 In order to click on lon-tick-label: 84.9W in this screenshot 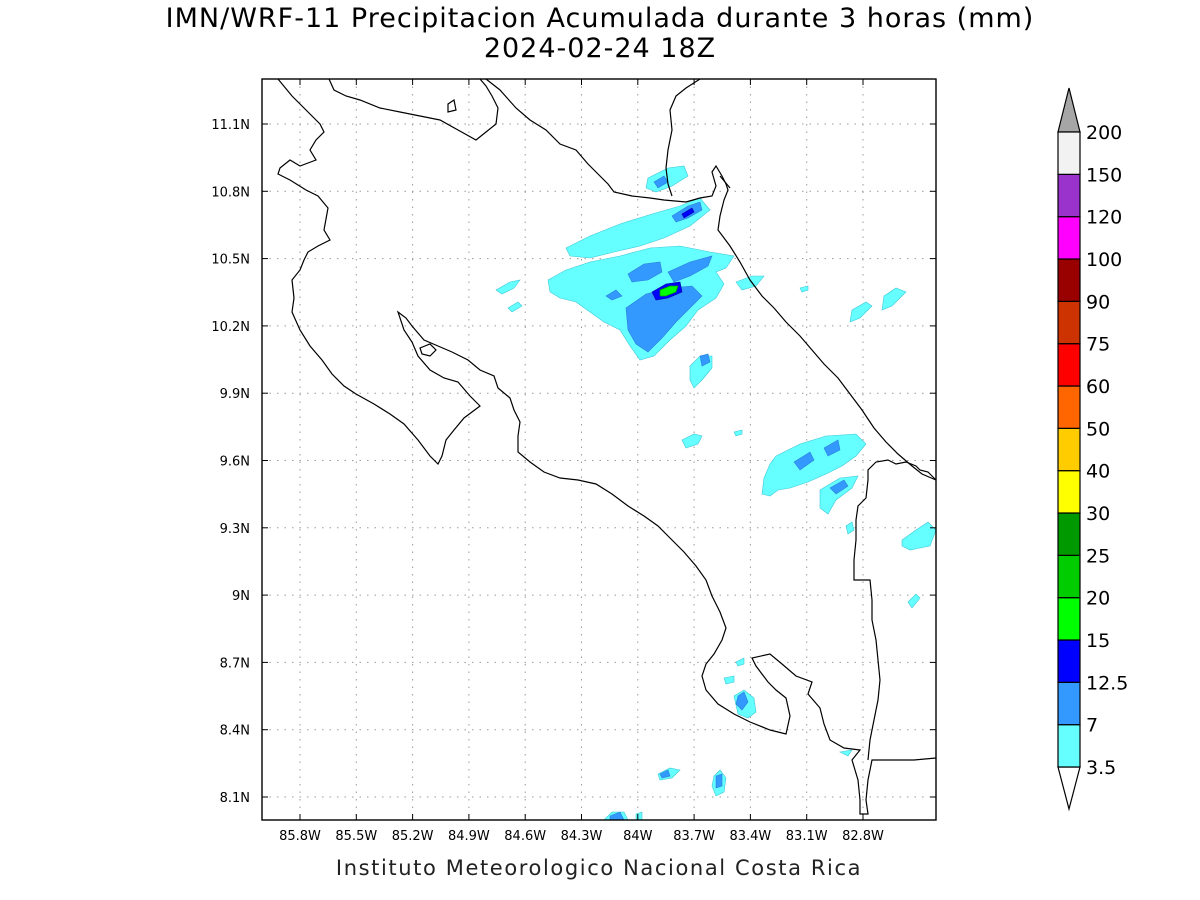, I will do `click(469, 836)`.